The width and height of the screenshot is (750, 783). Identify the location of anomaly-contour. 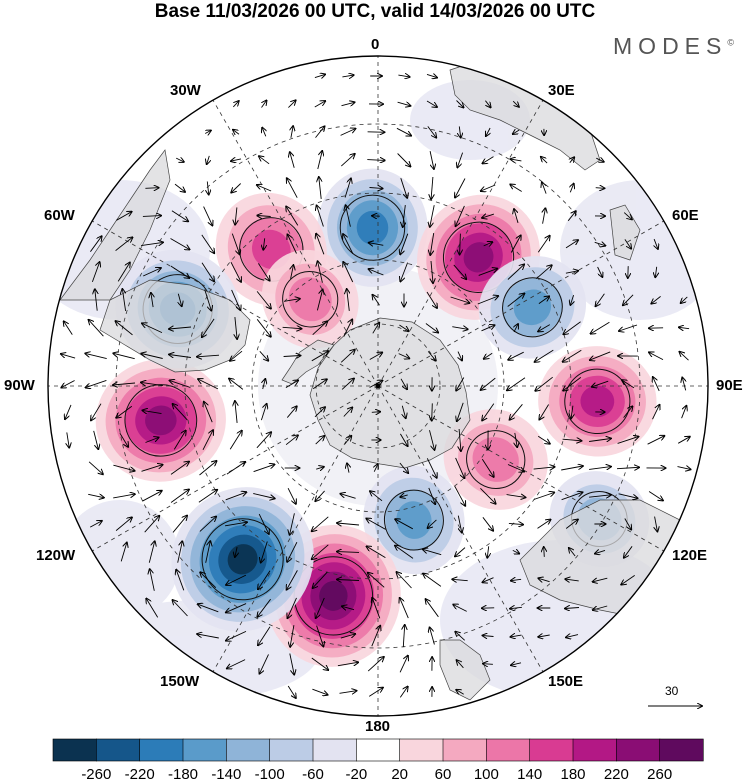
(414, 520).